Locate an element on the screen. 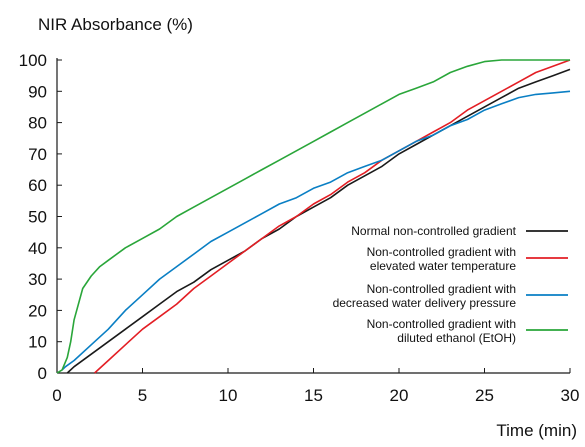  y-tick-label: 60 is located at coordinates (37, 185).